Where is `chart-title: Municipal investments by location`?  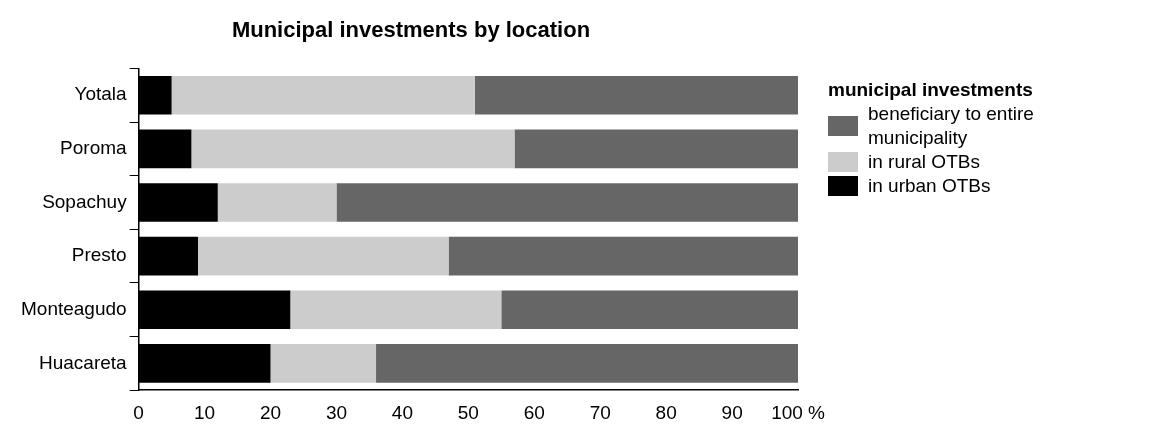 chart-title: Municipal investments by location is located at coordinates (411, 30).